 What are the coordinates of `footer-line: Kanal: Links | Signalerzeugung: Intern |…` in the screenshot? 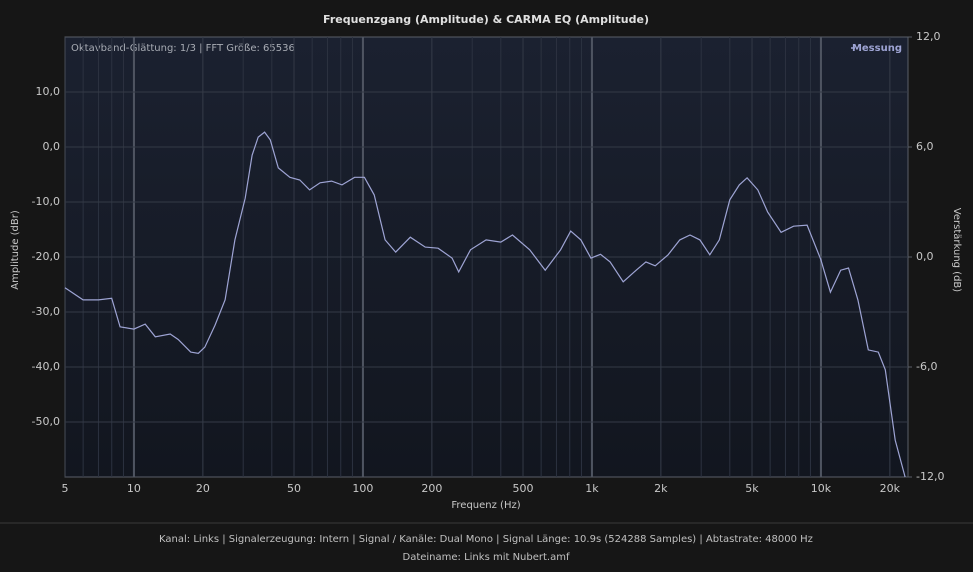 It's located at (486, 539).